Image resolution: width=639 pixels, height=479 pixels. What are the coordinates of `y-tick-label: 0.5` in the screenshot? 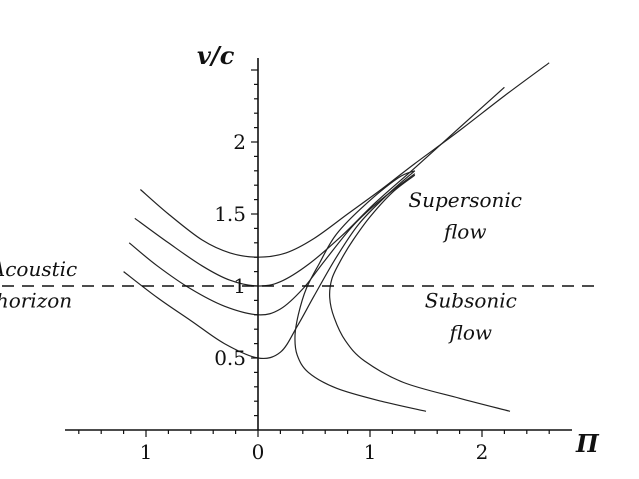 It's located at (230, 358).